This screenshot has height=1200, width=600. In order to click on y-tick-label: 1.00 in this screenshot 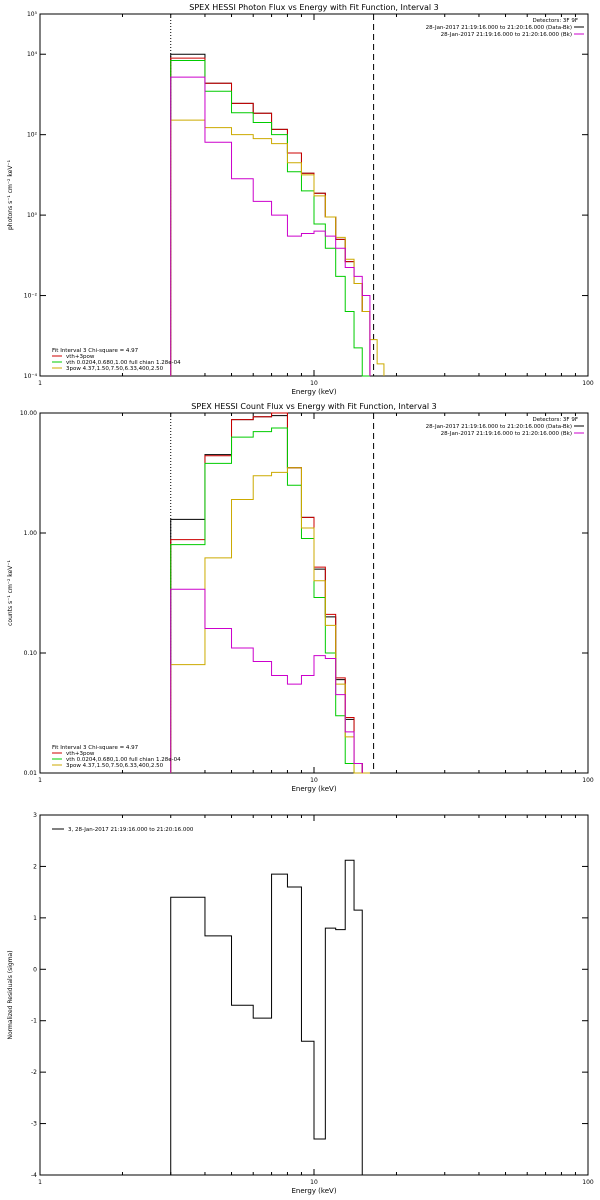, I will do `click(31, 533)`.